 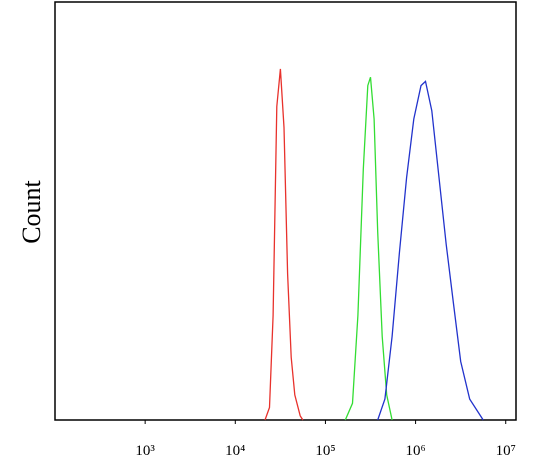 I want to click on x-tick-label: 10³, so click(x=145, y=451).